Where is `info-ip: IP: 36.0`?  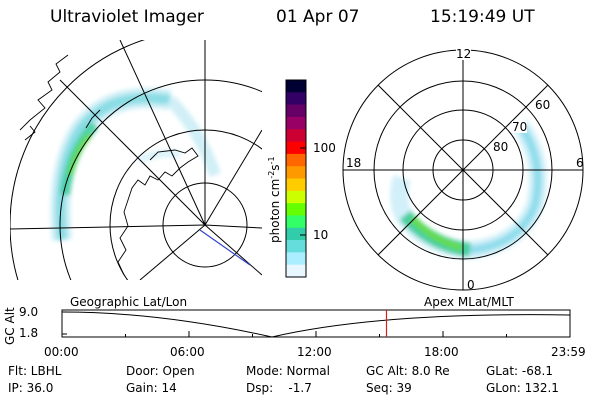
info-ip: IP: 36.0 is located at coordinates (31, 388).